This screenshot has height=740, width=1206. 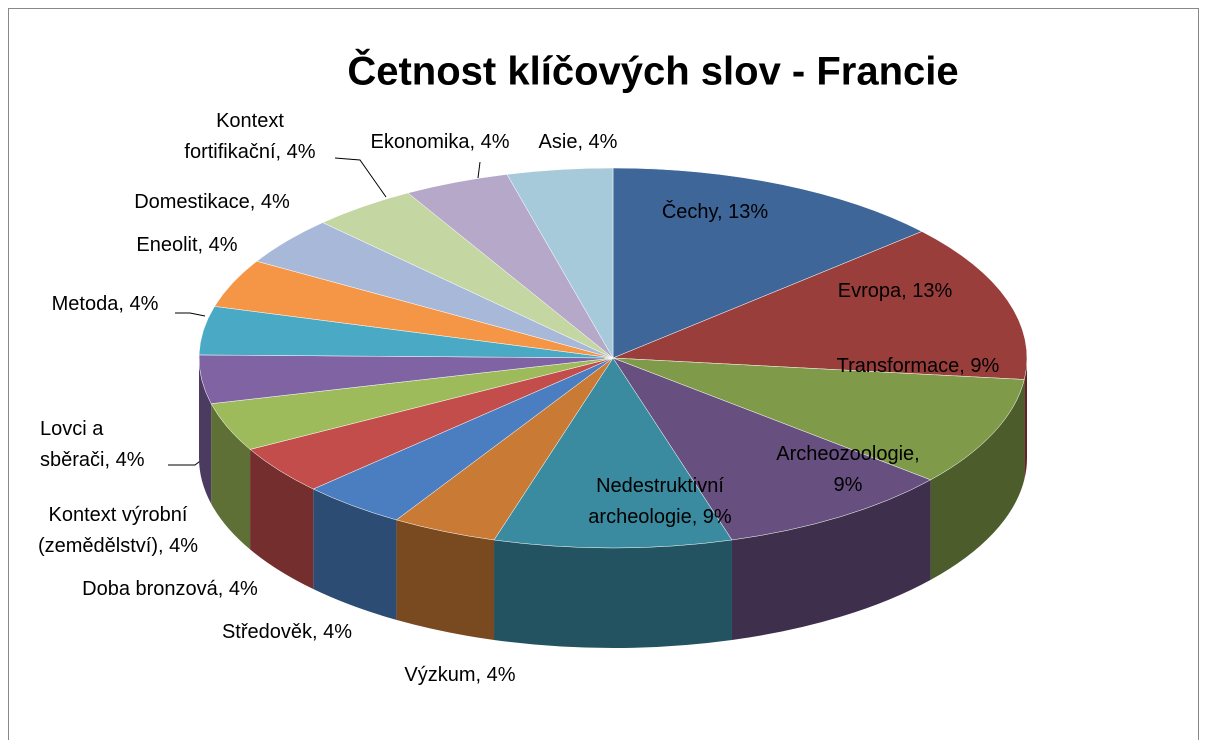 What do you see at coordinates (249, 136) in the screenshot?
I see `data-label: Kontext fortifikační, 4%` at bounding box center [249, 136].